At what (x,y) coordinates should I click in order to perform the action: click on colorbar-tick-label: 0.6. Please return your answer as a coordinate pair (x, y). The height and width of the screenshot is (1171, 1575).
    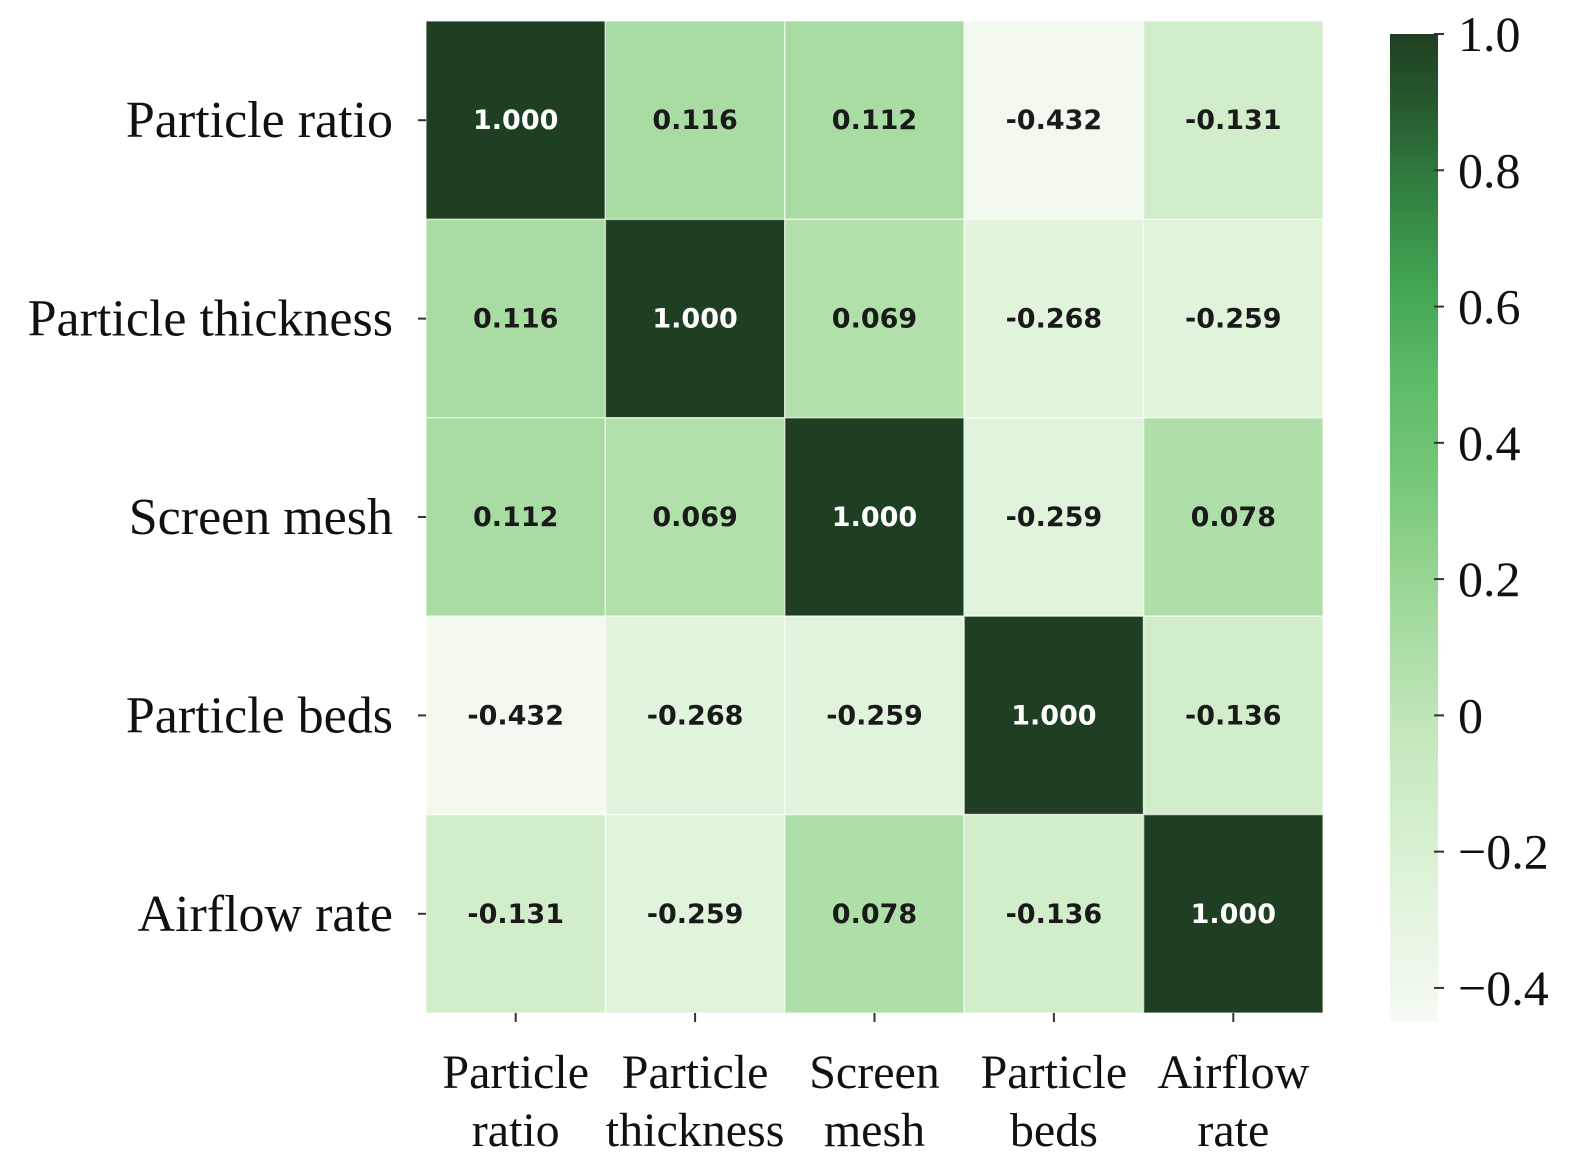
    Looking at the image, I should click on (1489, 307).